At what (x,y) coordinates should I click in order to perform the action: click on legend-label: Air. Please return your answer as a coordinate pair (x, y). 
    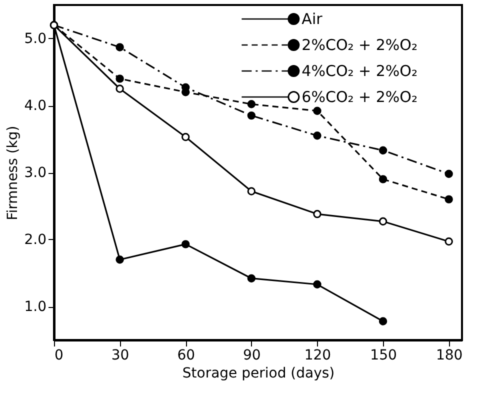
    Looking at the image, I should click on (313, 19).